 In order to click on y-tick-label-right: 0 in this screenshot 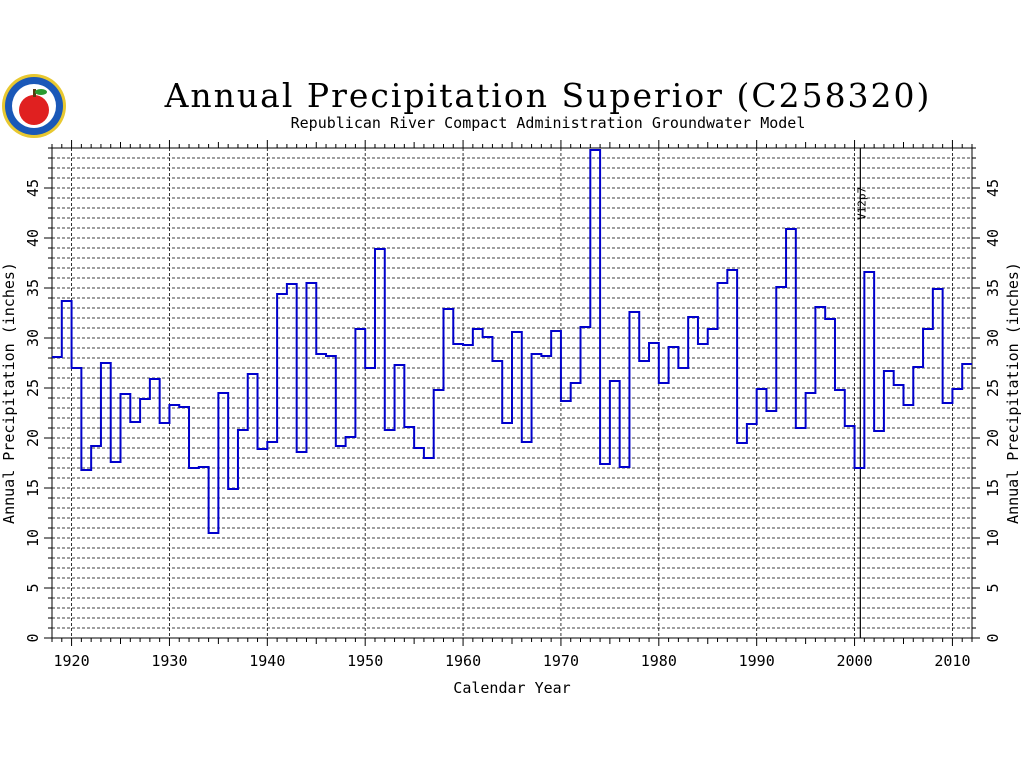, I will do `click(993, 637)`.